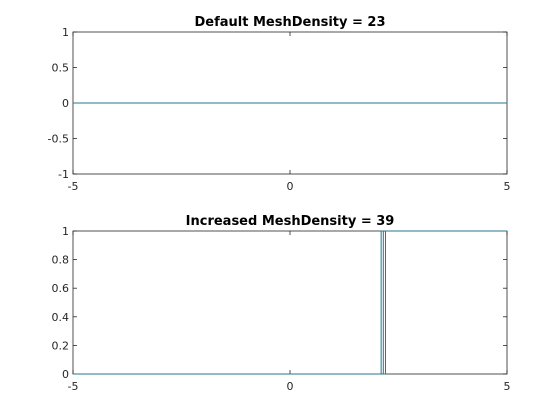 The image size is (560, 420). What do you see at coordinates (61, 68) in the screenshot?
I see `y-tick-label: 0.5` at bounding box center [61, 68].